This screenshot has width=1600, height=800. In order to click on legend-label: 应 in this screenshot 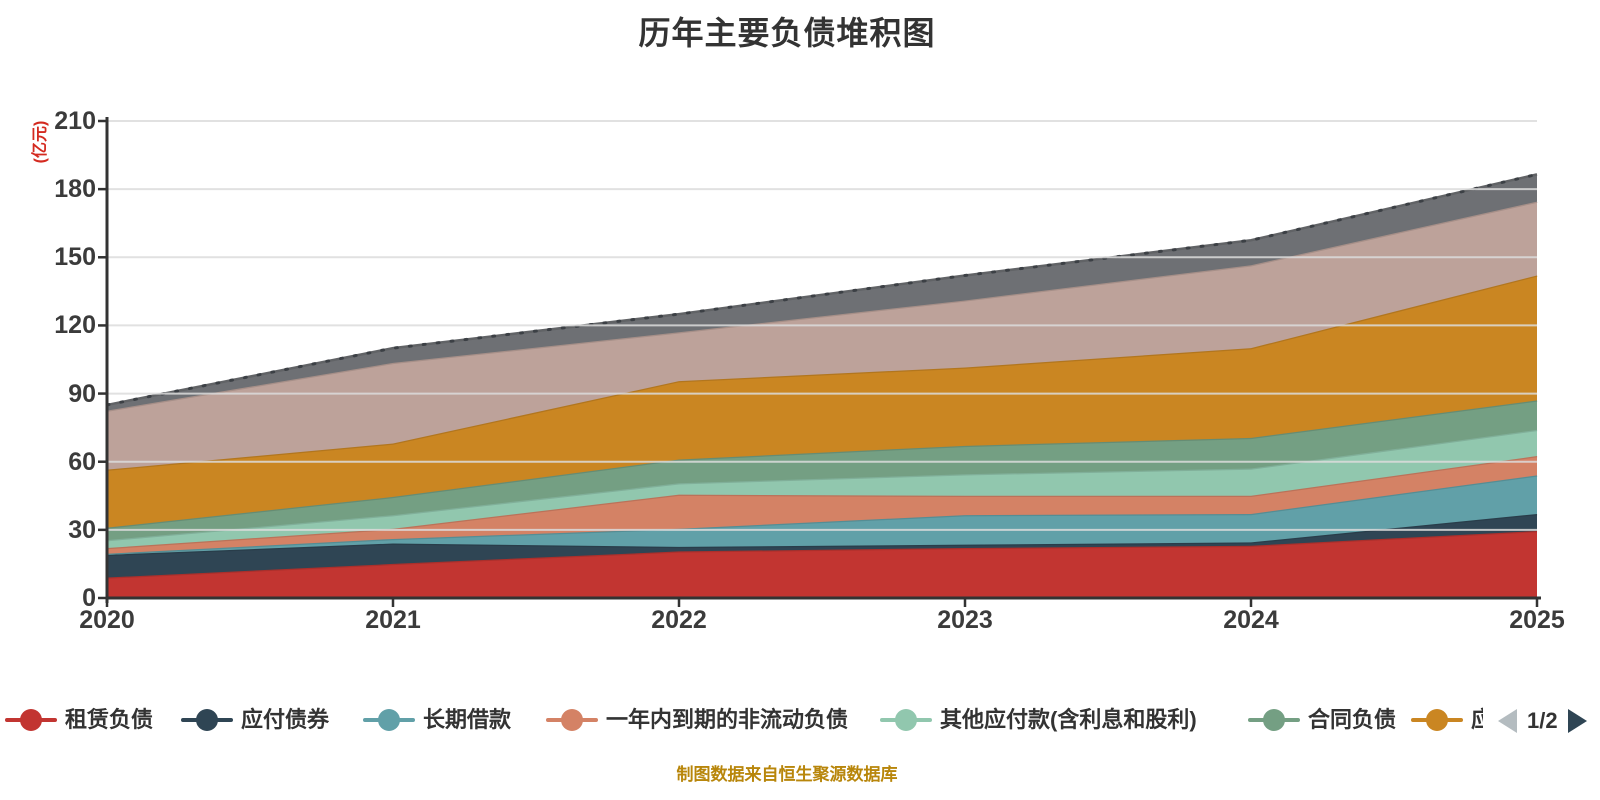, I will do `click(1477, 719)`.